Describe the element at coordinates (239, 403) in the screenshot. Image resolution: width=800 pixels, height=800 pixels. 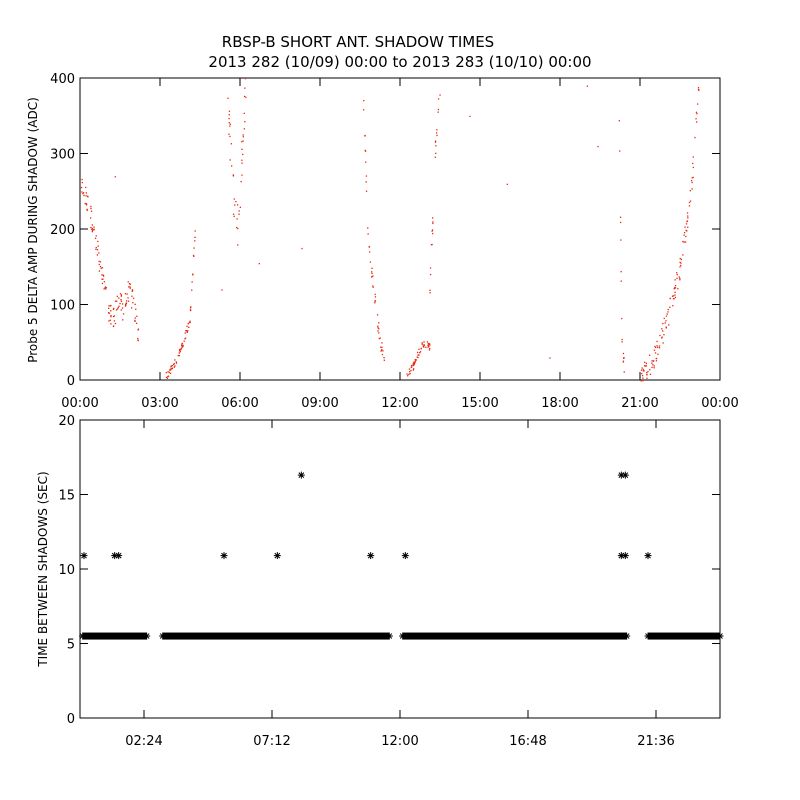
I see `top-x-tick-label: 06:00` at that location.